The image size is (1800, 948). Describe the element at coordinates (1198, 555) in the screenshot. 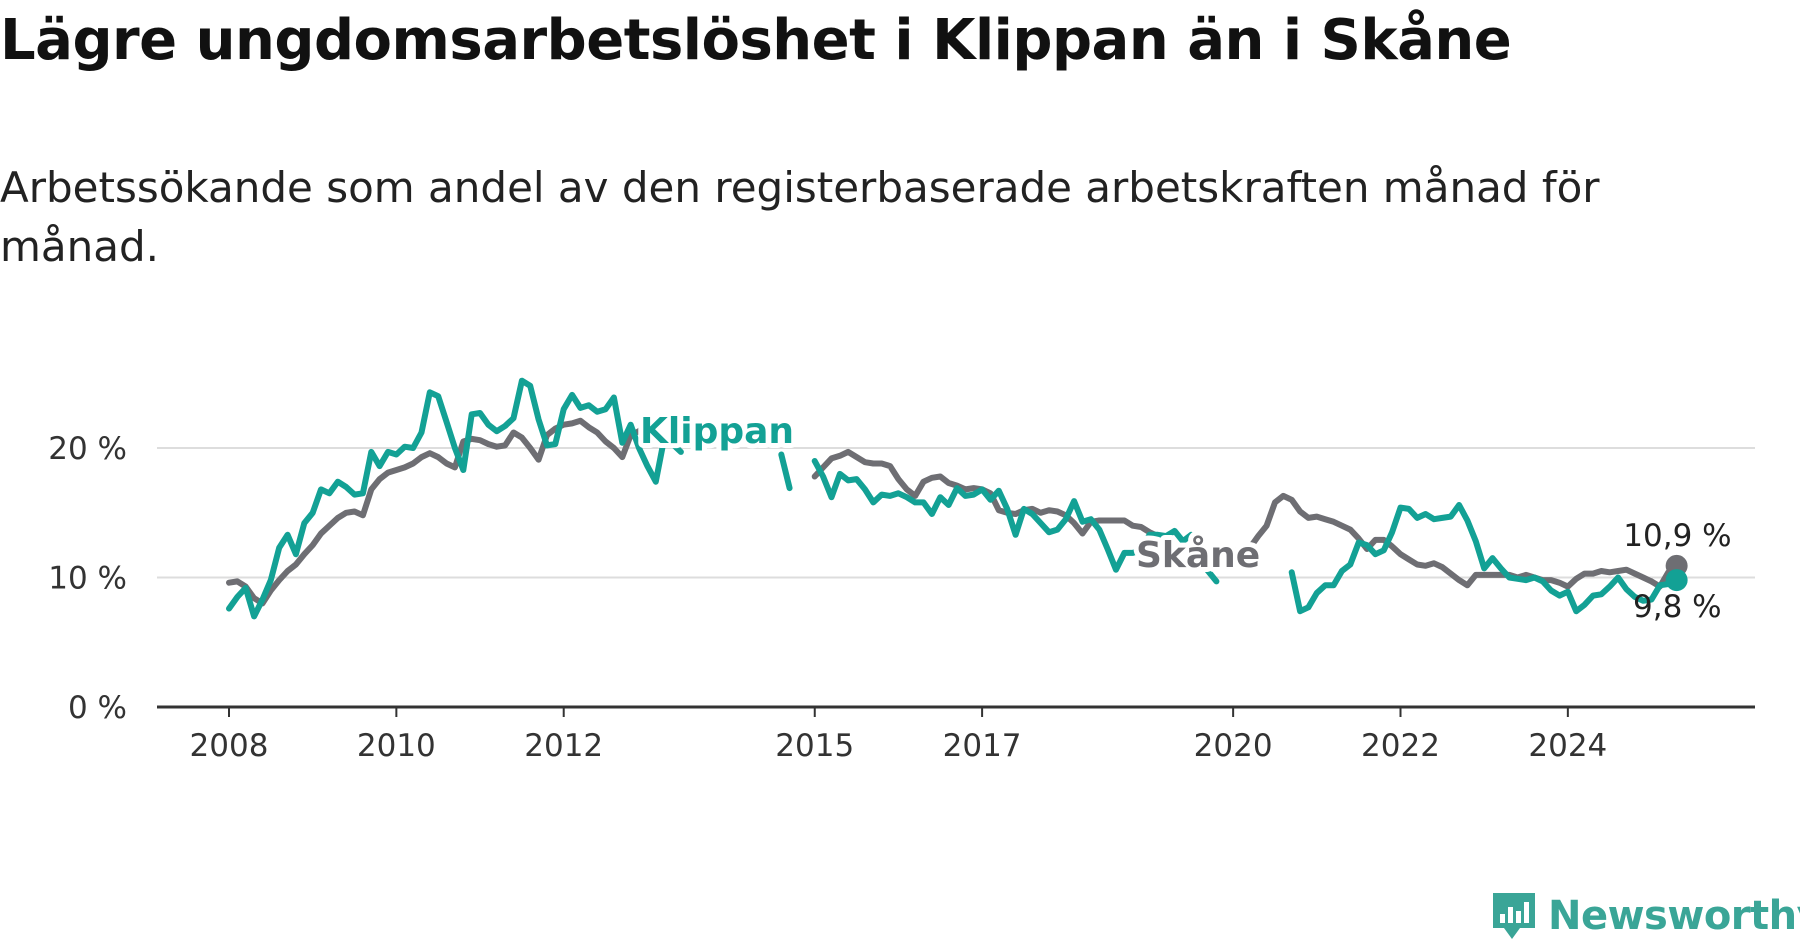

I see `skane-series-label: Skåne` at that location.